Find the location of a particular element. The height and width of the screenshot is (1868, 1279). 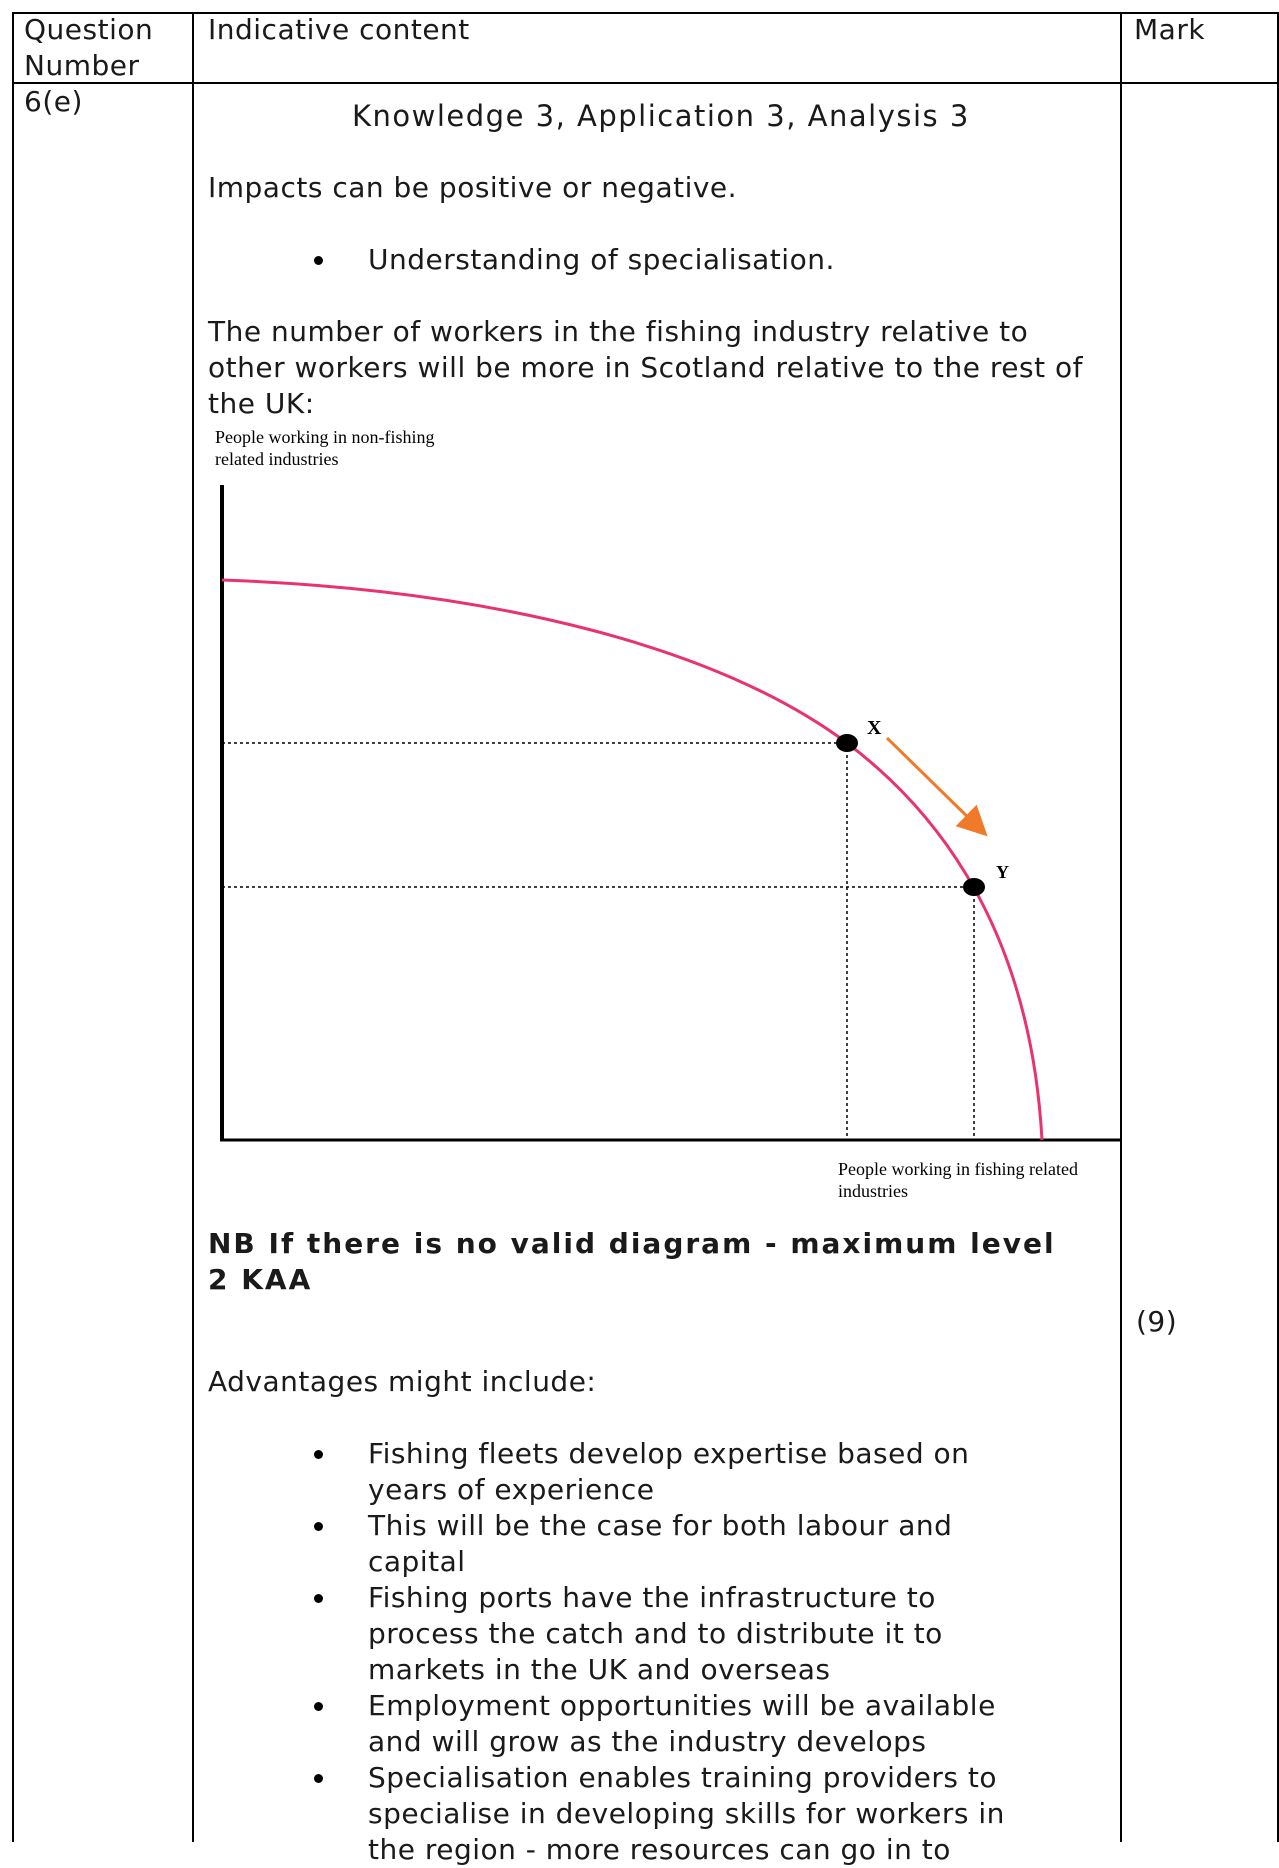

question-number: 6(e) is located at coordinates (53, 101).